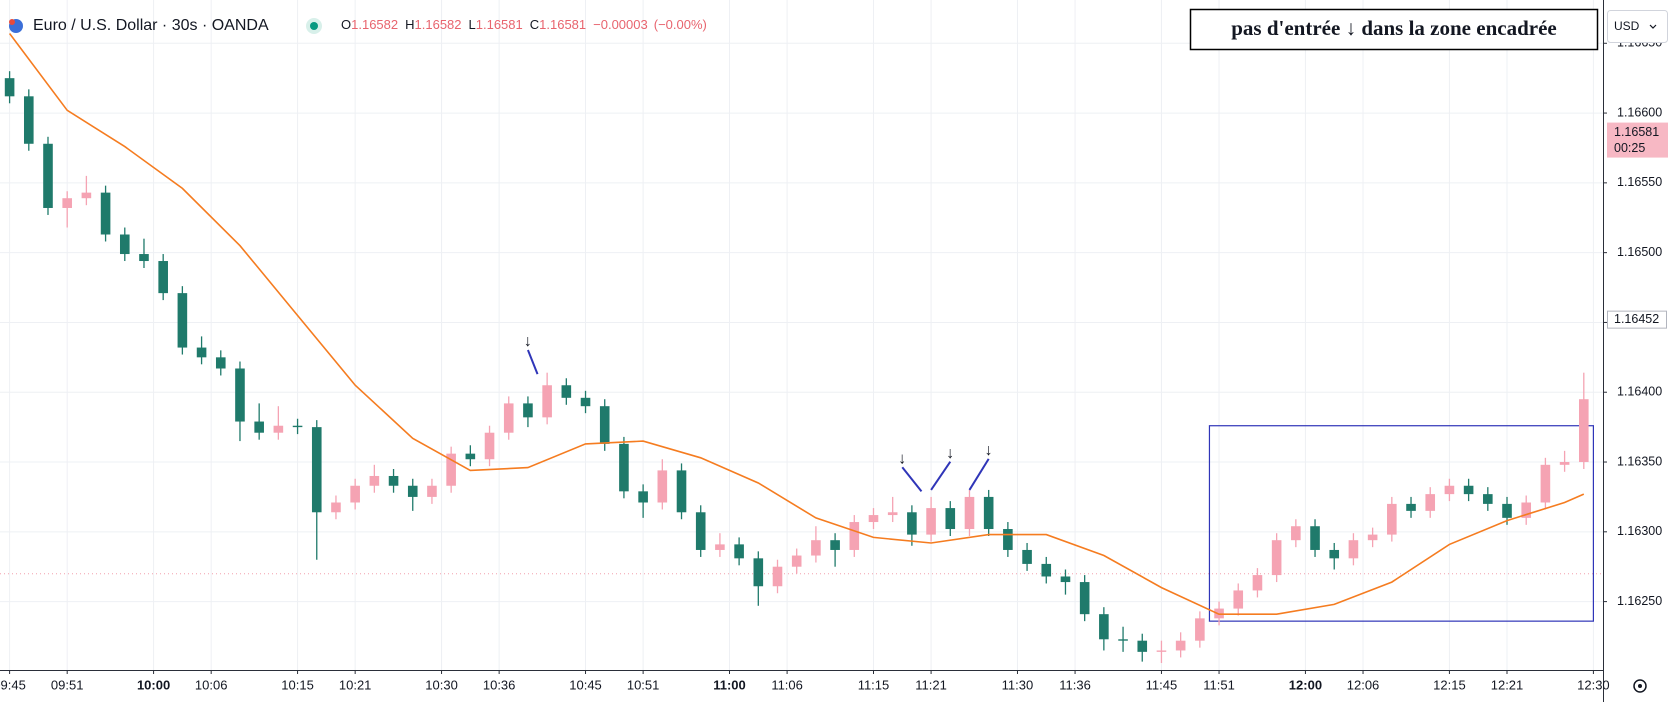 The height and width of the screenshot is (702, 1676). I want to click on currency-button, so click(1637, 26).